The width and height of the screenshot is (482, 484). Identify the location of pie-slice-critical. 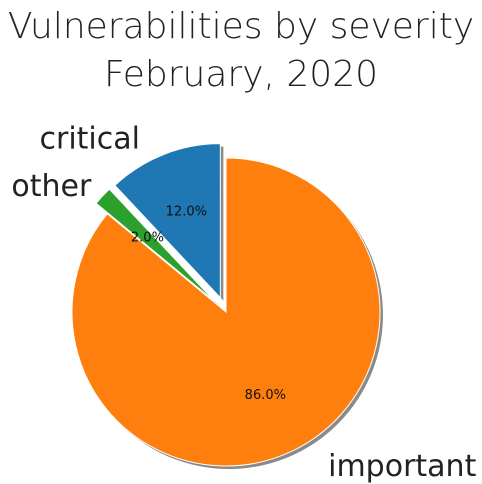
(167, 221).